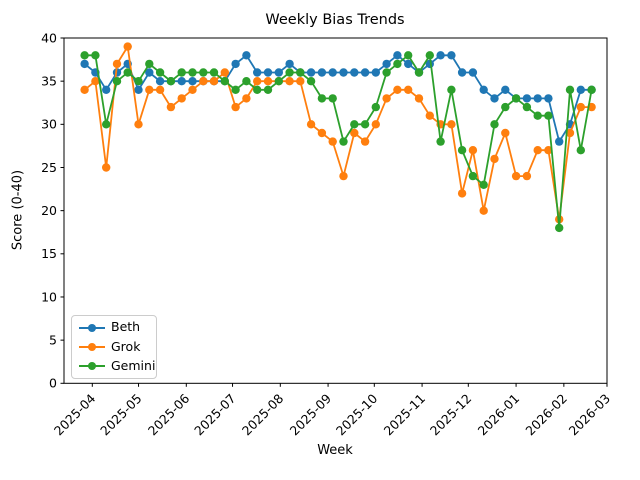 This screenshot has width=640, height=480. I want to click on svg-text: 2025-09, so click(311, 415).